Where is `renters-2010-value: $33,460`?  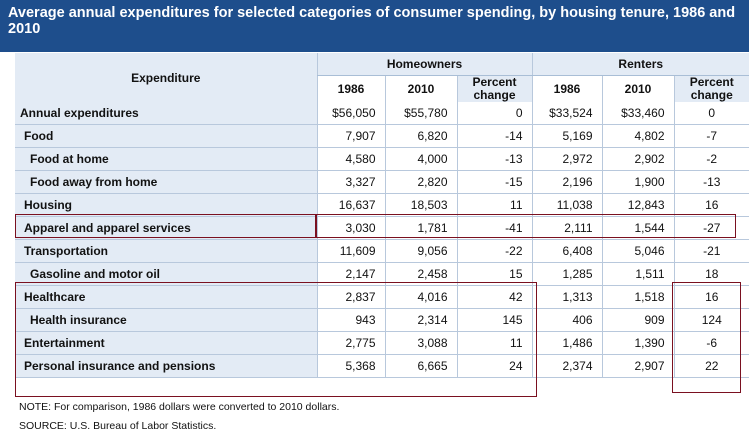 renters-2010-value: $33,460 is located at coordinates (637, 113).